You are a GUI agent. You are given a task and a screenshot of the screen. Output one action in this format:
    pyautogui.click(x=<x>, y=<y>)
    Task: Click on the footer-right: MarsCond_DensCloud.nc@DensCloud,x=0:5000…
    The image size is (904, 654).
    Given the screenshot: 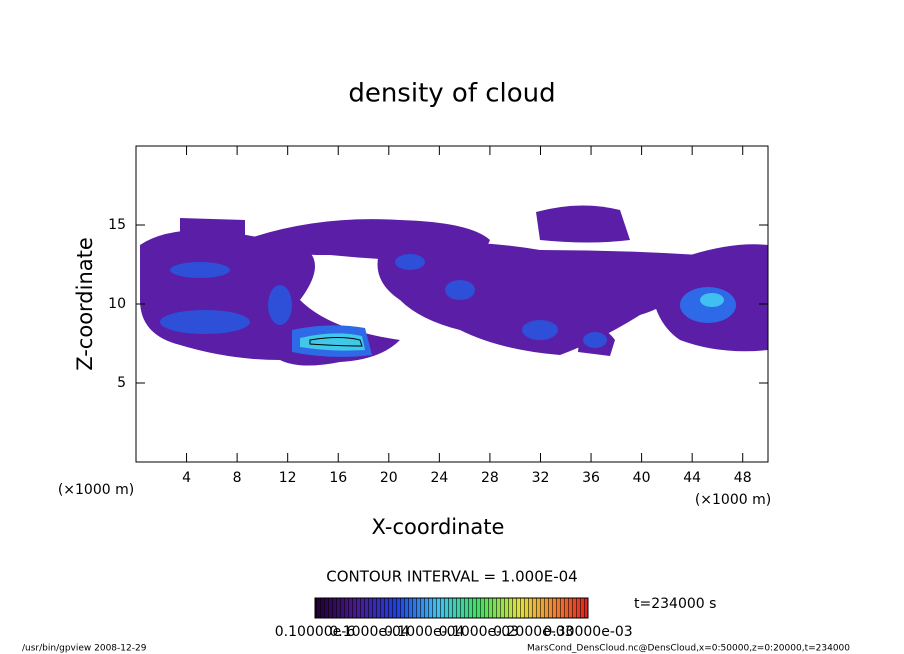 What is the action you would take?
    pyautogui.click(x=688, y=649)
    